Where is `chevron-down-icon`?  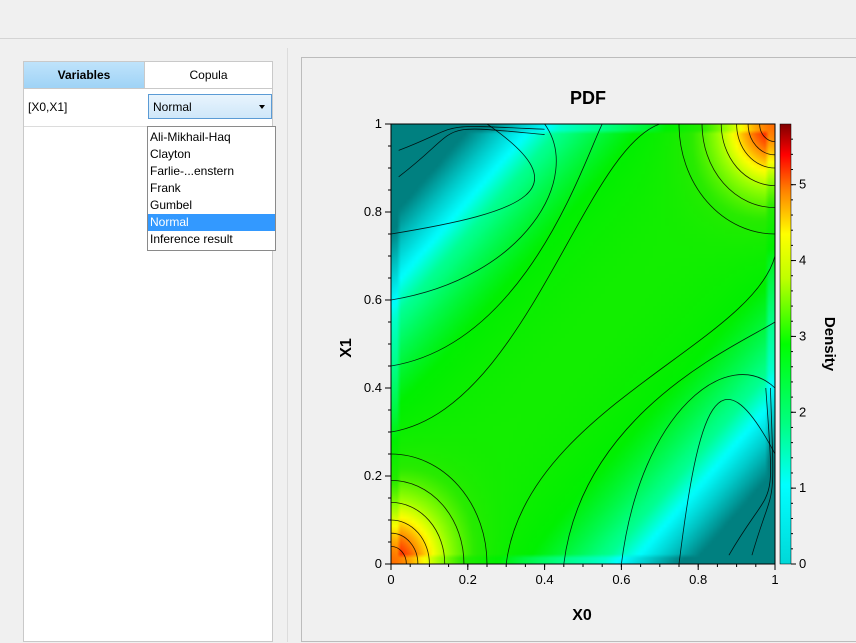 chevron-down-icon is located at coordinates (262, 107).